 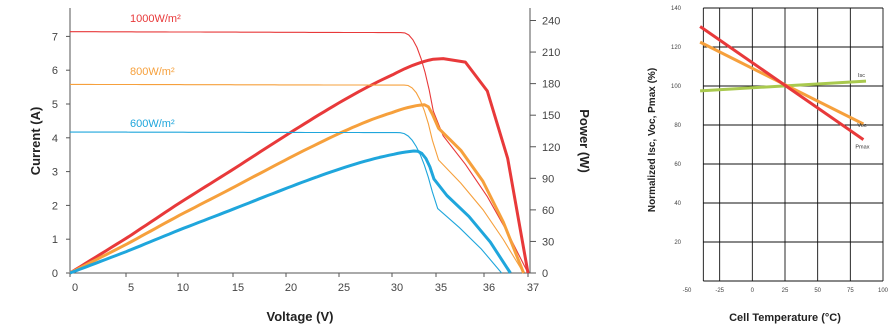 What do you see at coordinates (677, 204) in the screenshot?
I see `right-y-tick-label: 40` at bounding box center [677, 204].